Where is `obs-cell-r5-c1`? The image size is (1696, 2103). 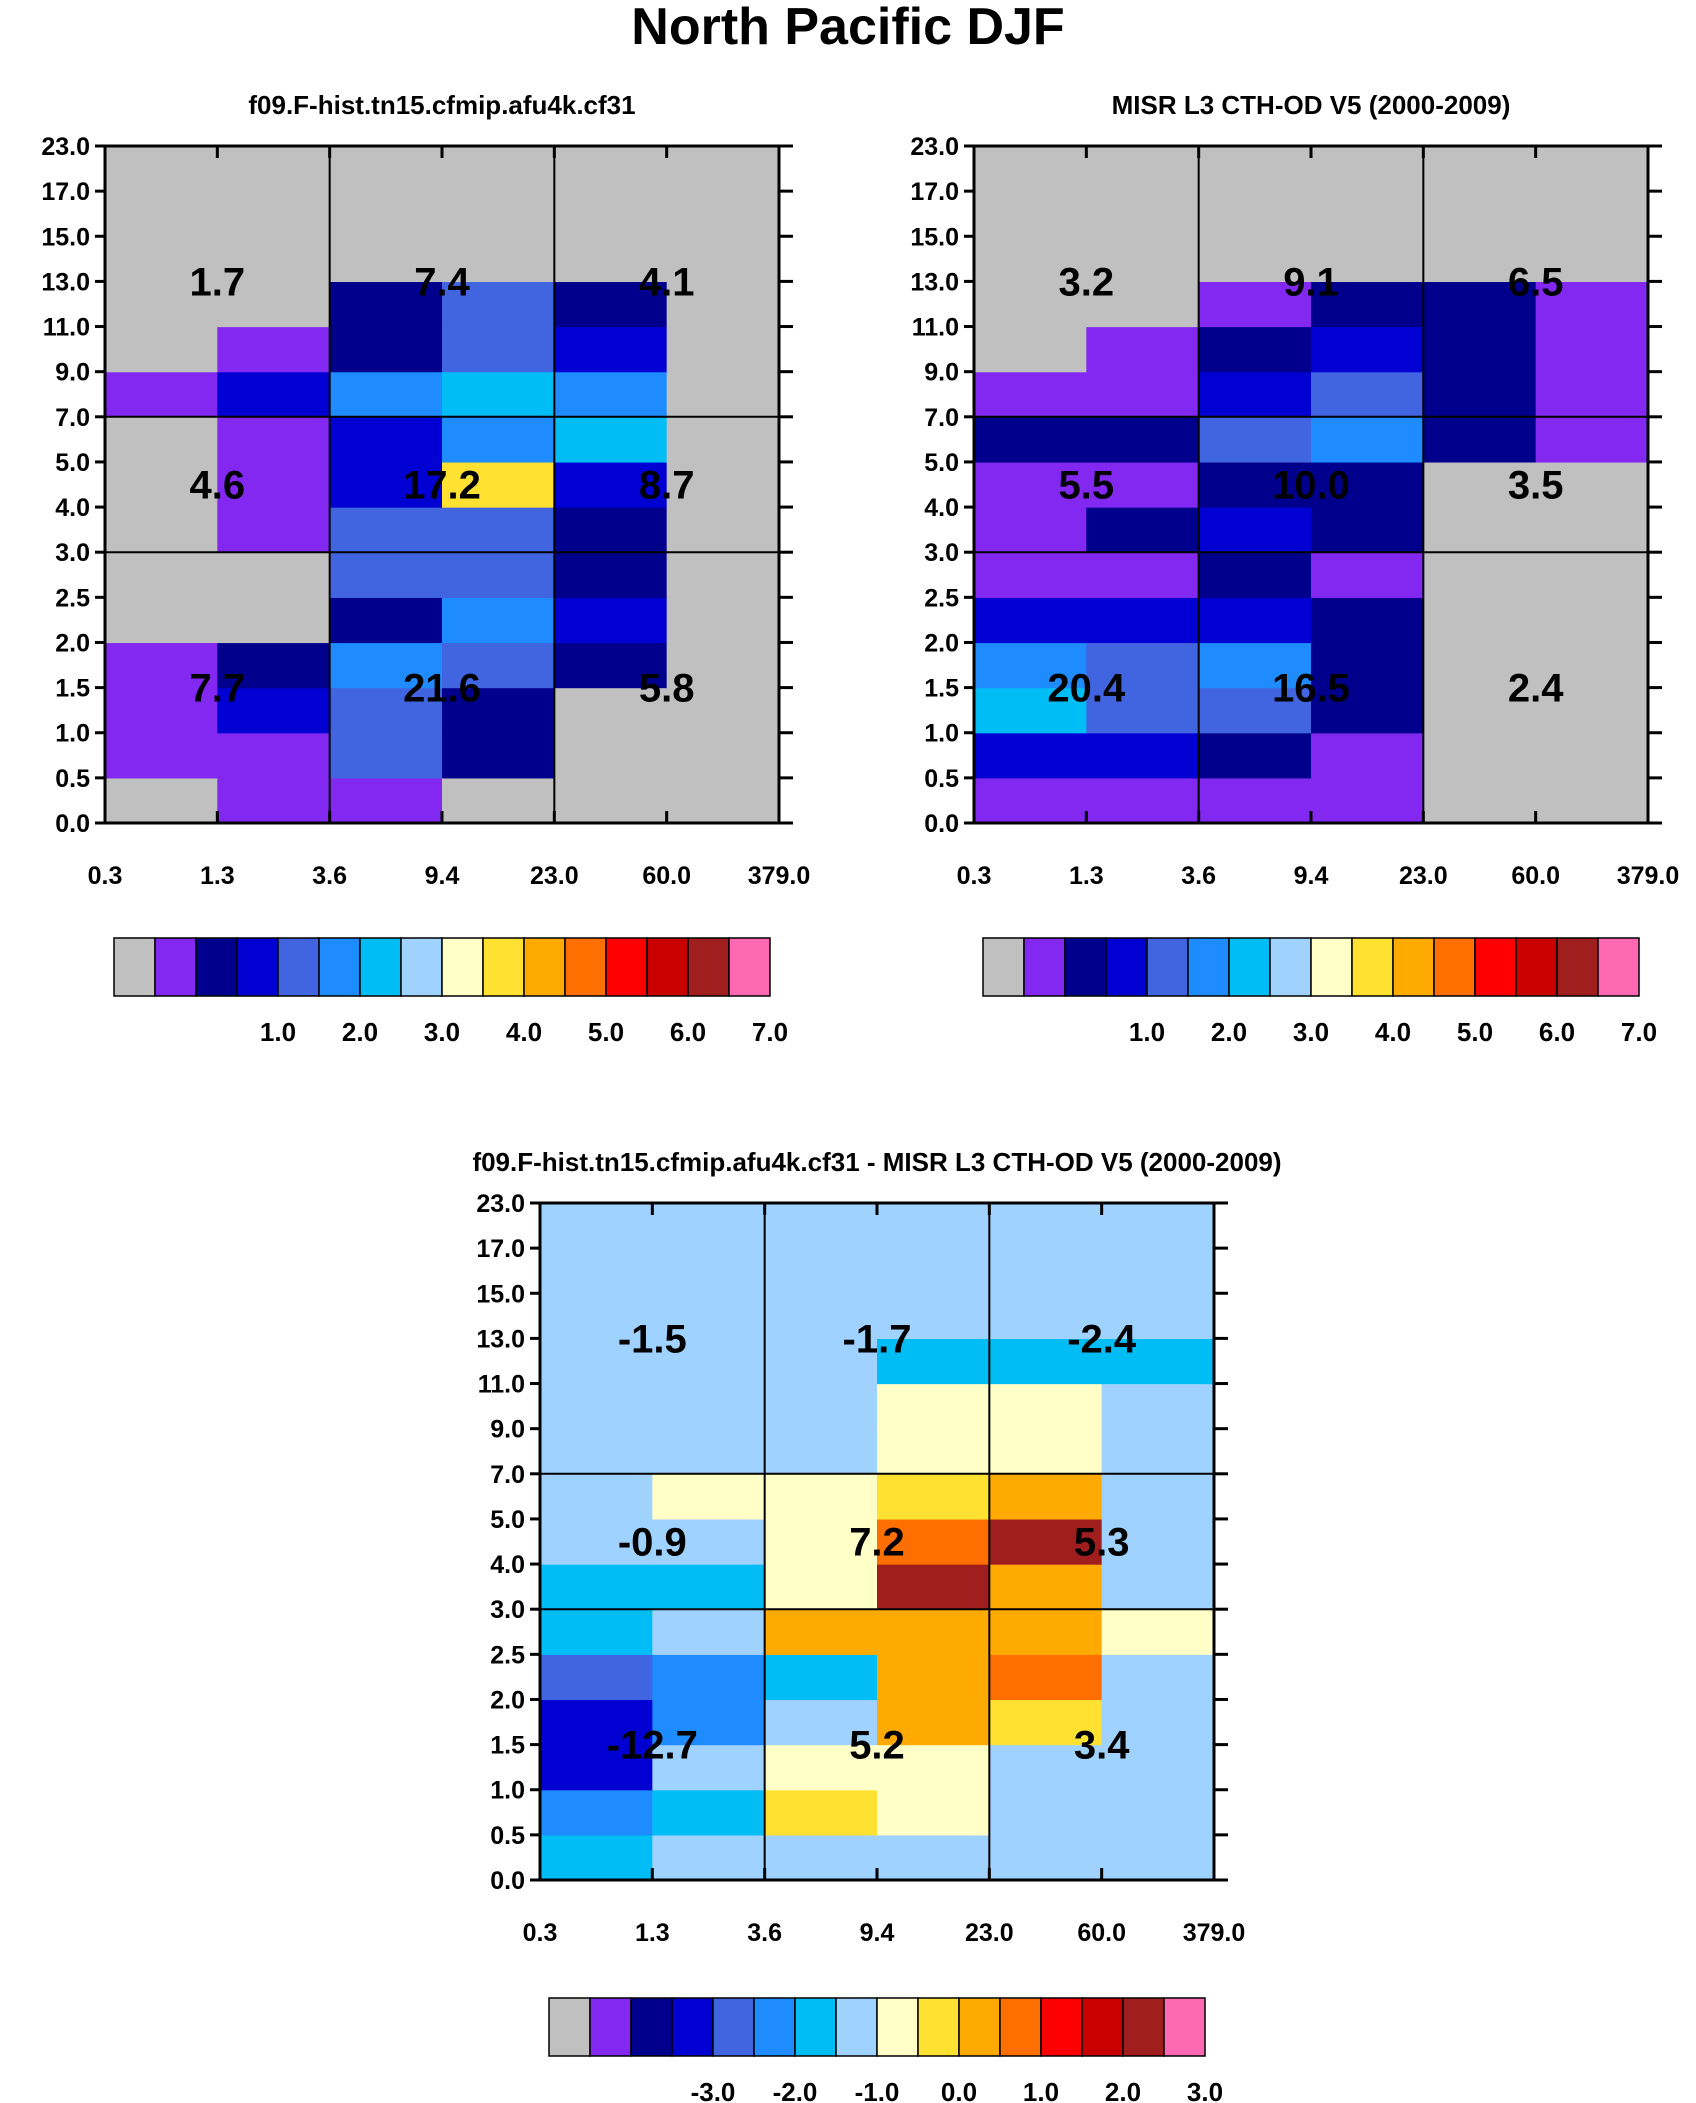
obs-cell-r5-c1 is located at coordinates (1143, 575).